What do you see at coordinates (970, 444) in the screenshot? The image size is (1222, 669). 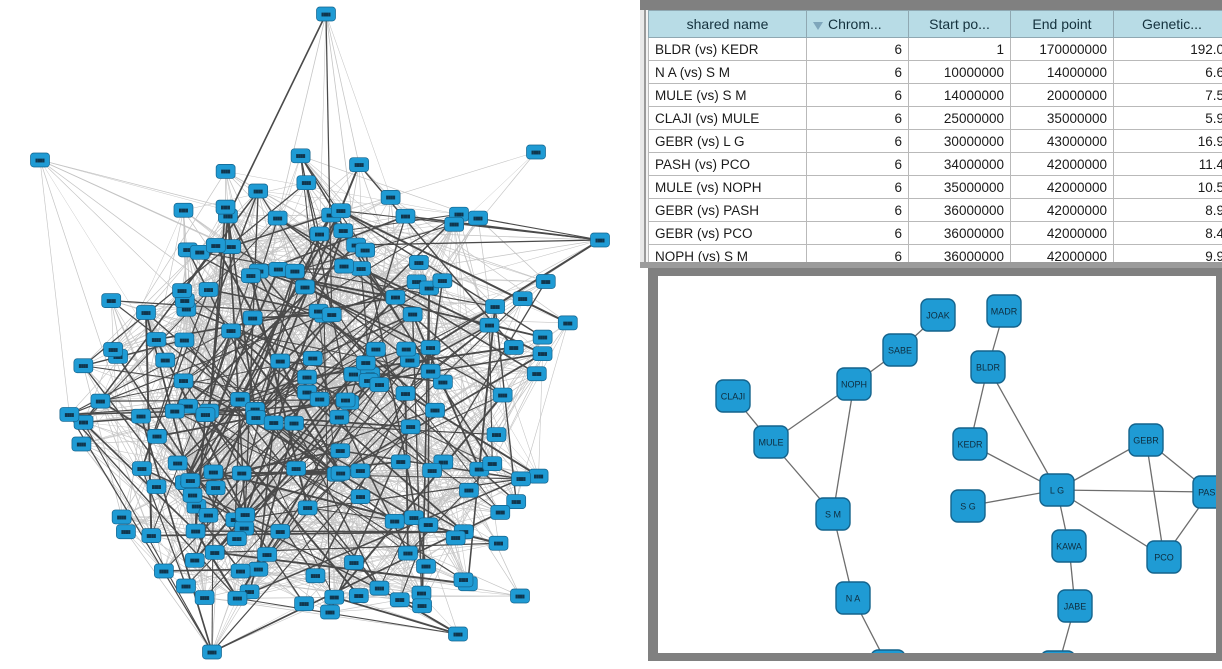 I see `subnetwork-node: KEDR` at bounding box center [970, 444].